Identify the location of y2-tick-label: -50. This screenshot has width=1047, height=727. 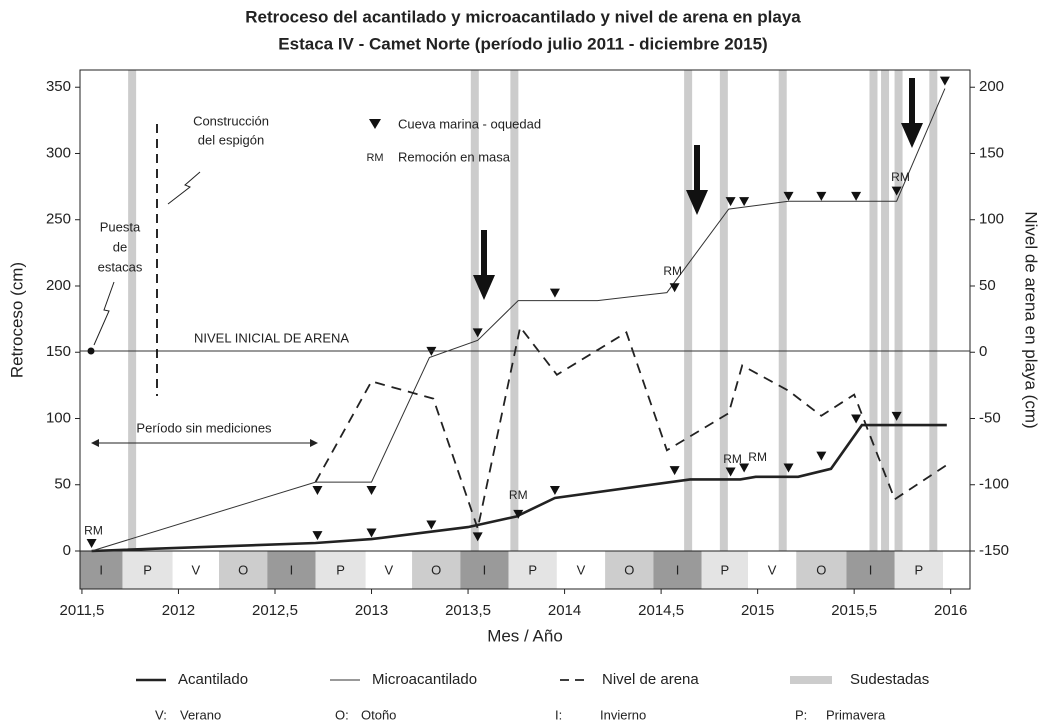
(990, 417).